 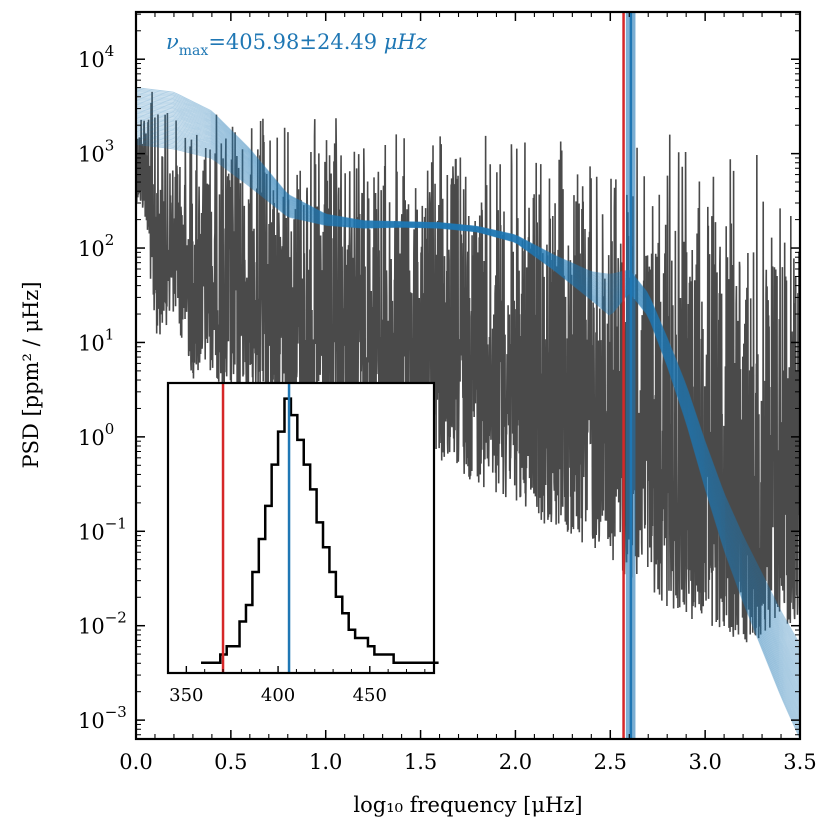 What do you see at coordinates (116, 712) in the screenshot?
I see `y-tick-exponent: −3` at bounding box center [116, 712].